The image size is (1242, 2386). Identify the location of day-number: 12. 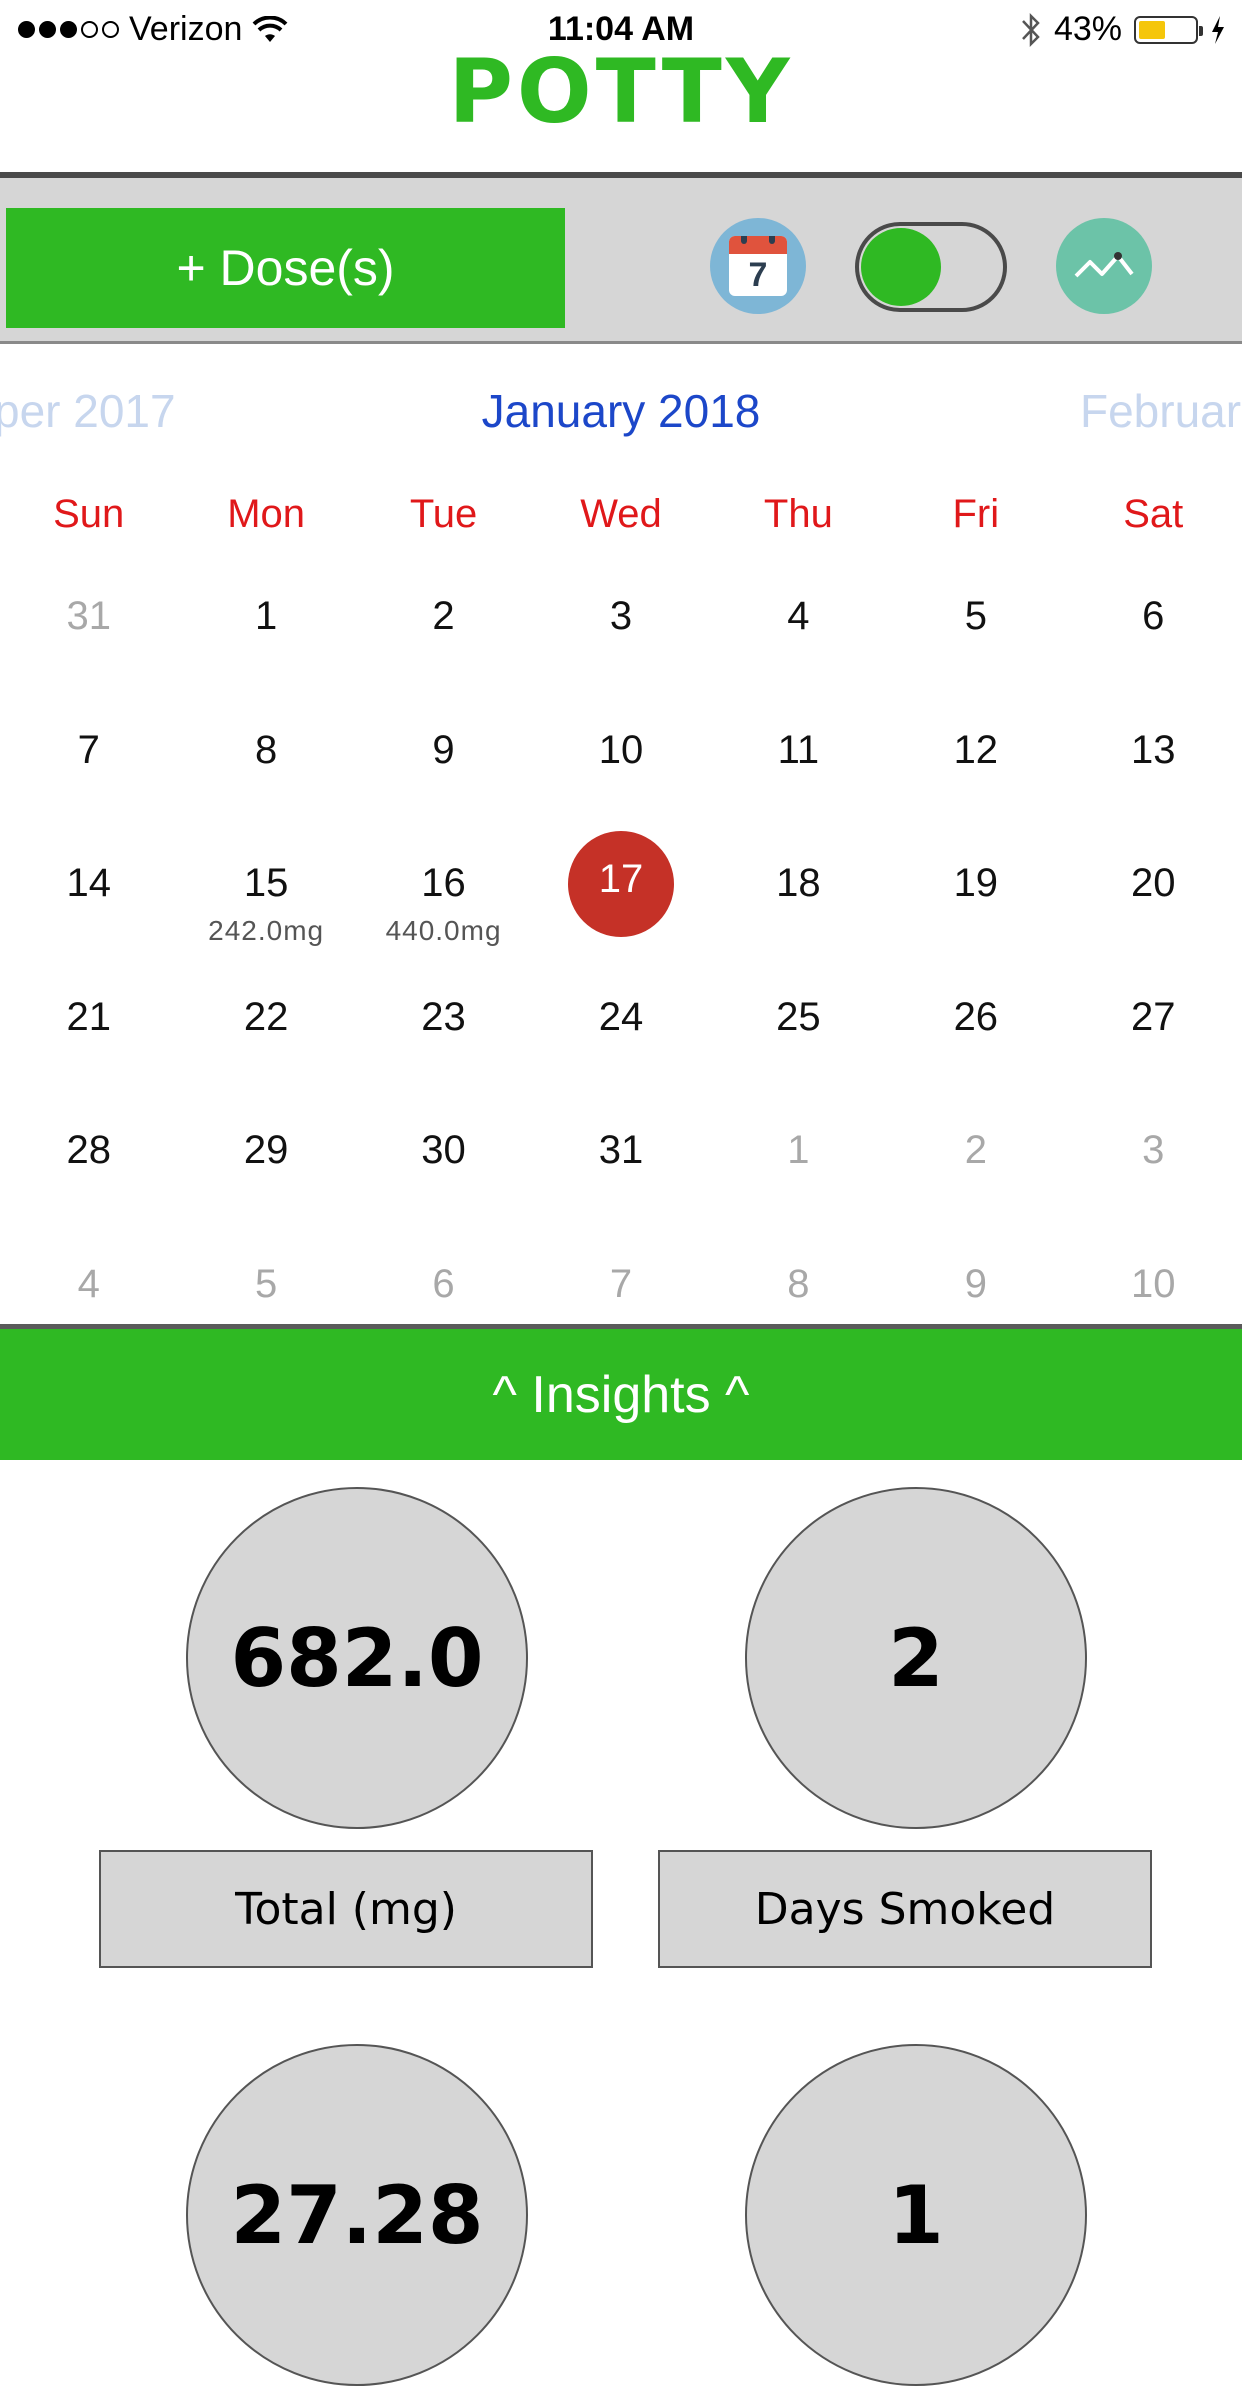
(976, 749).